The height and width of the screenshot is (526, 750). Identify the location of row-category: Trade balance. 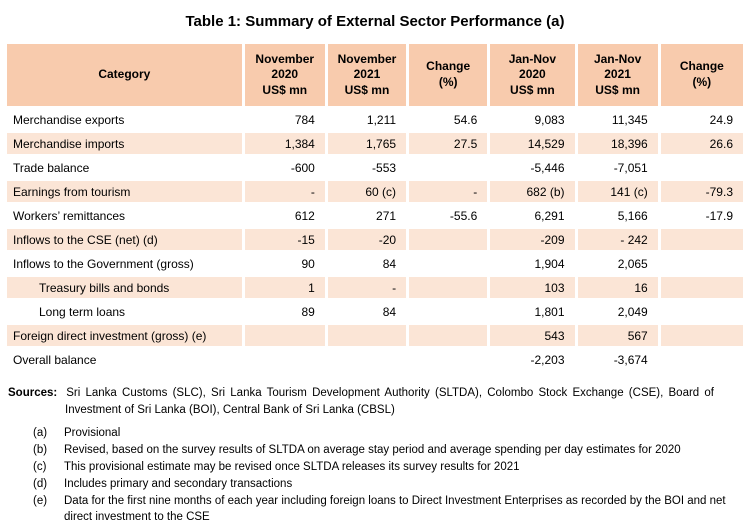
(124, 167).